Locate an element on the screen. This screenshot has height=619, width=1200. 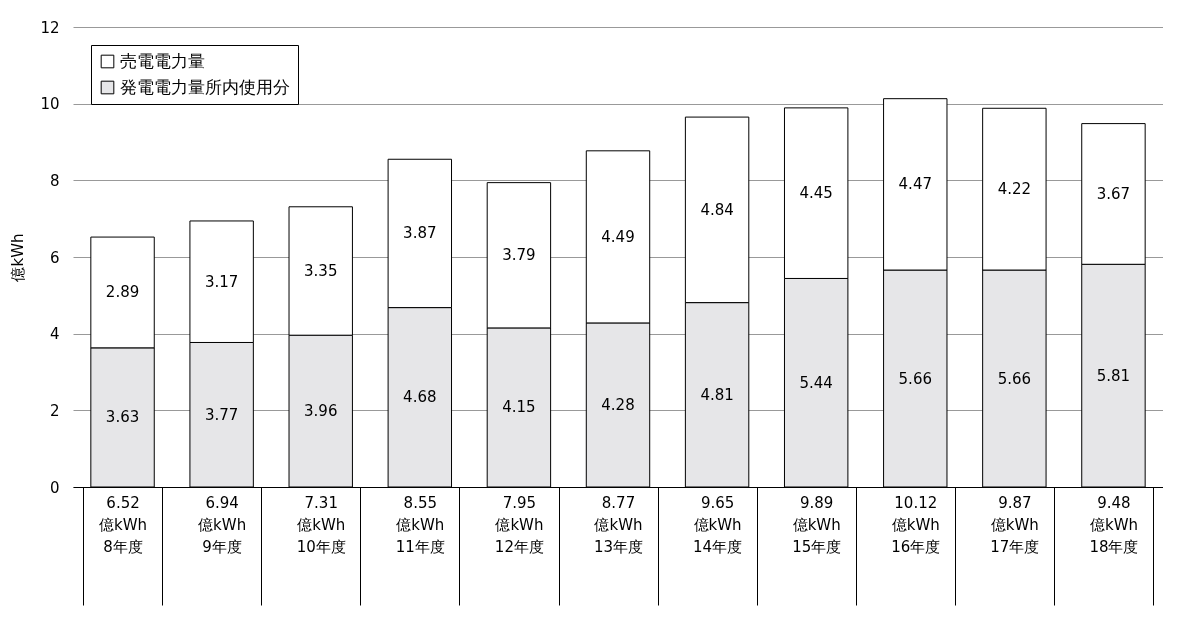
y-tick-label: 8 is located at coordinates (54, 180).